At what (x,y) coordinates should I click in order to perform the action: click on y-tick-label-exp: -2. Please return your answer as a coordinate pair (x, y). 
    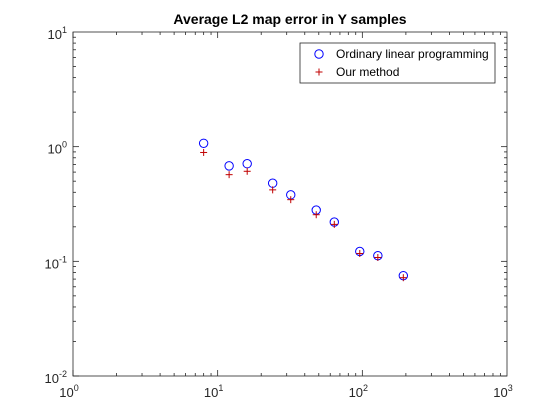
    Looking at the image, I should click on (63, 374).